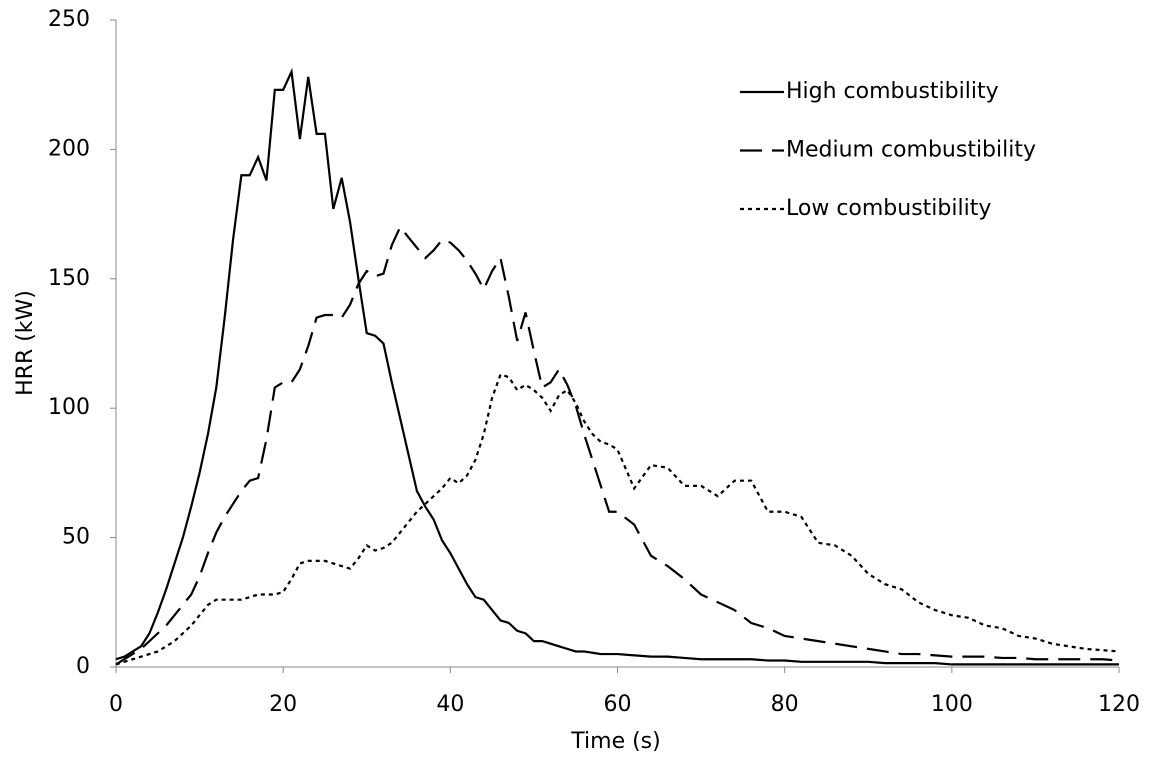 Image resolution: width=1149 pixels, height=766 pixels. I want to click on y-tick-label: 50, so click(76, 537).